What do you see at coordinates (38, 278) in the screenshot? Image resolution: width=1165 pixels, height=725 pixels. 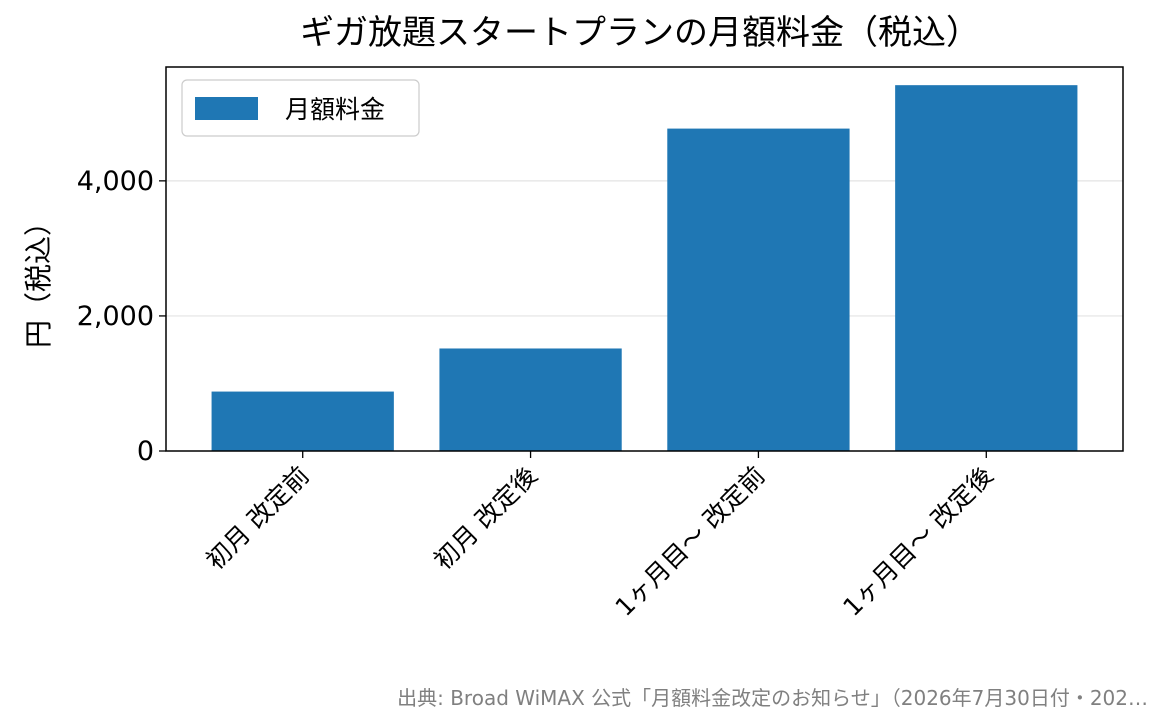 I see `y-axis-label: 円（税込）` at bounding box center [38, 278].